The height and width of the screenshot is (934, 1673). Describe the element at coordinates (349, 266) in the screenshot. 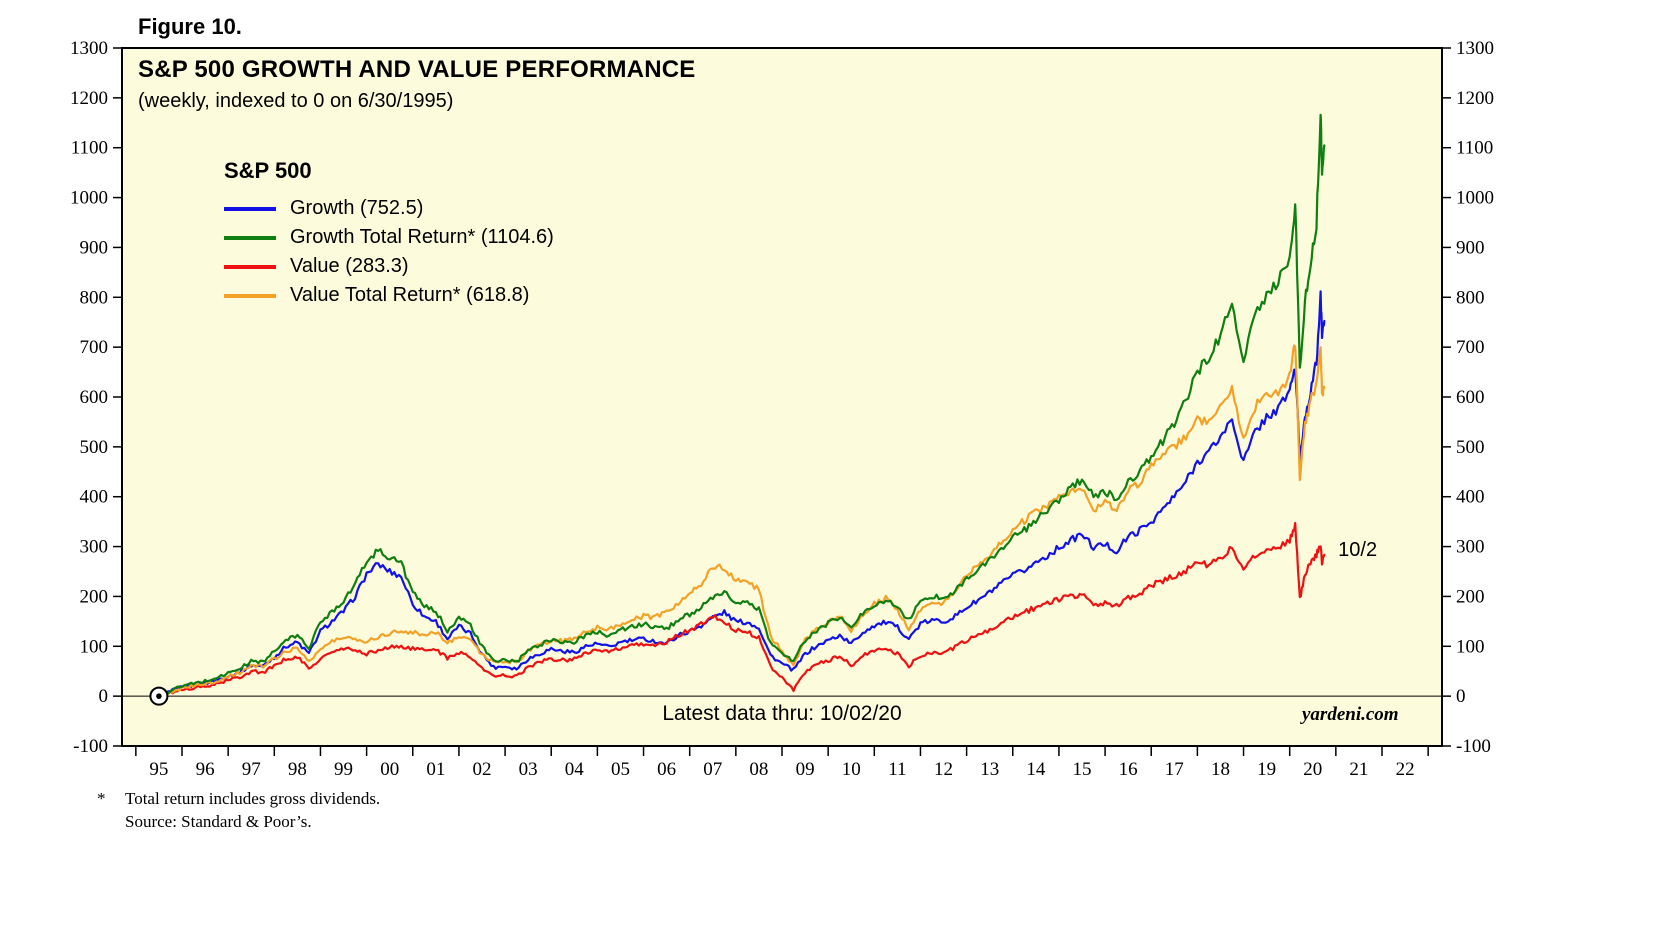

I see `legend-label-value: Value (283.3)` at that location.